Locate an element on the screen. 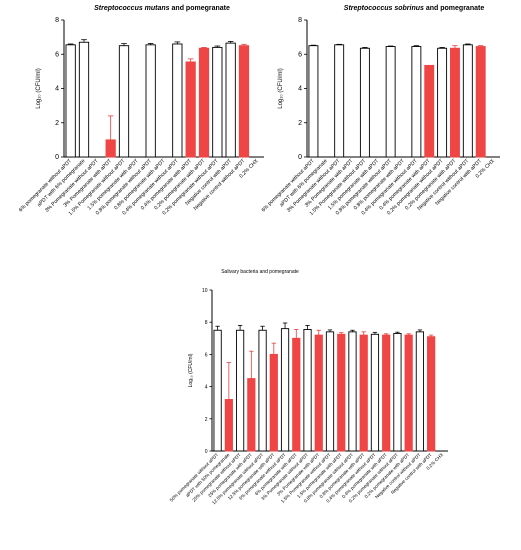  chart-title-italic: Streptococcus mutans is located at coordinates (132, 8).